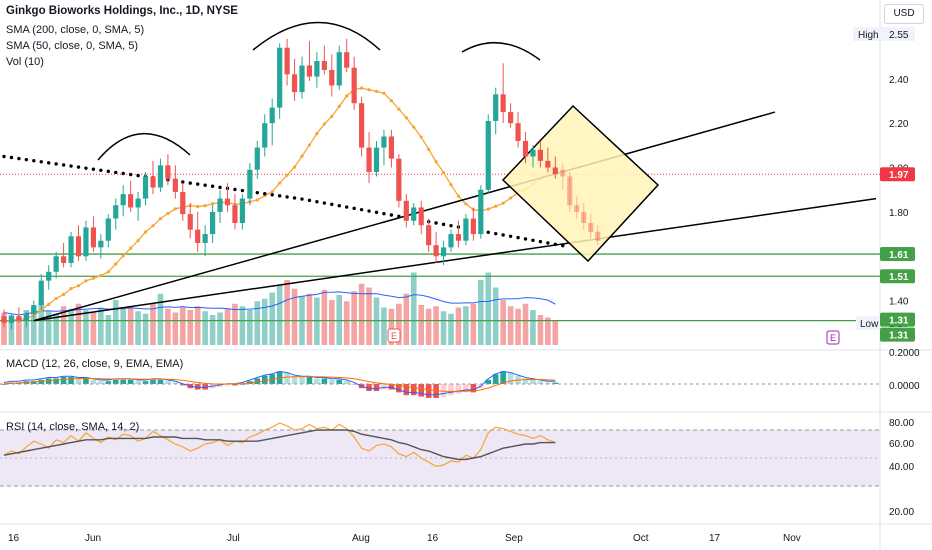  Describe the element at coordinates (899, 277) in the screenshot. I see `level-value: 1.51` at that location.